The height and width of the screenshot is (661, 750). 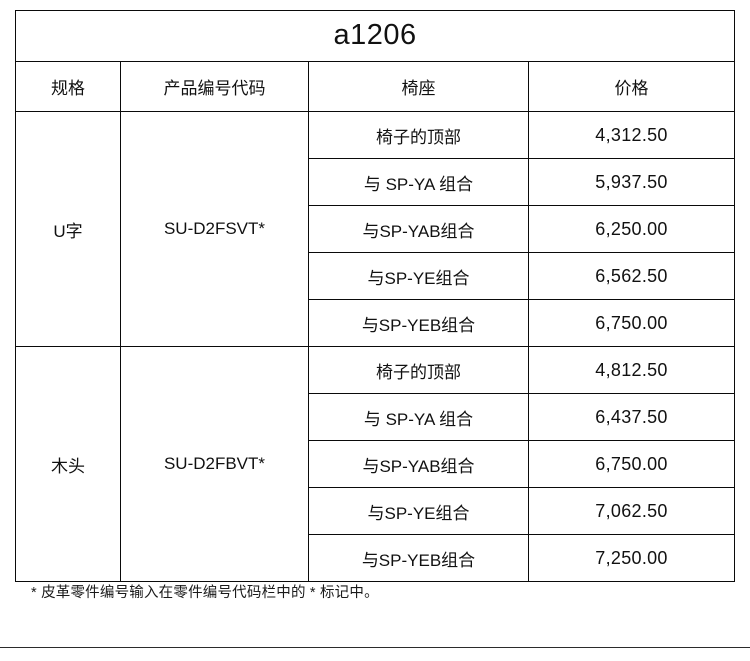 I want to click on table-row: 与 SP-YA 组合 6,437.50, so click(x=376, y=417).